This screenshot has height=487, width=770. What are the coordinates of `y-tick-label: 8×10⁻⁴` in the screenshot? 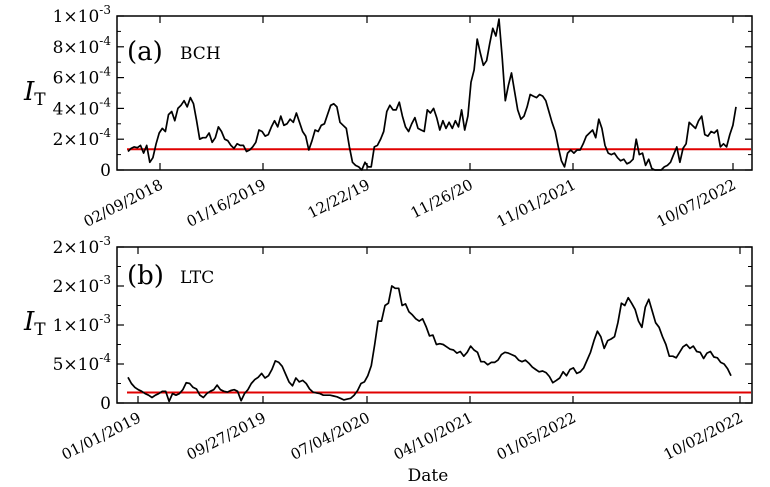 It's located at (82, 46).